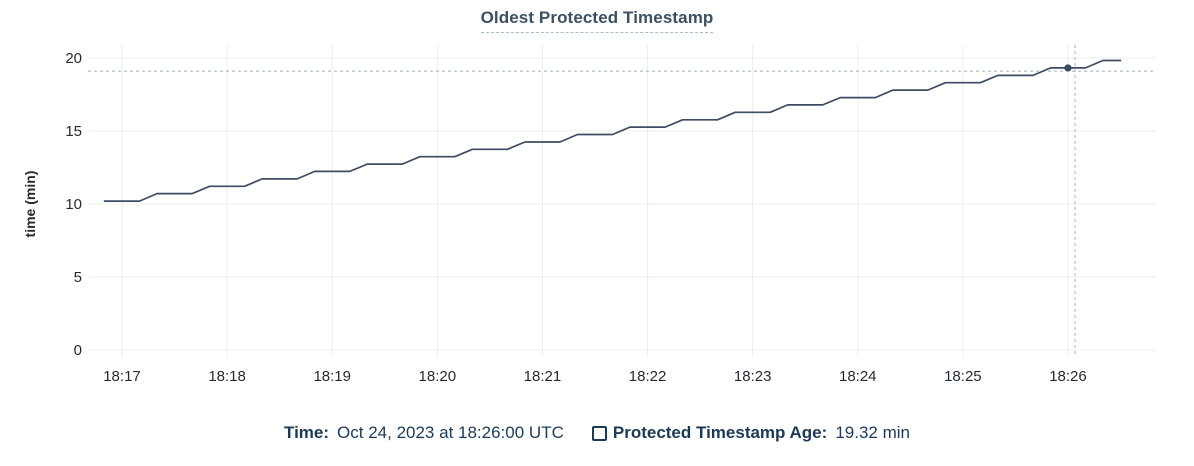  What do you see at coordinates (858, 376) in the screenshot?
I see `x-tick-label: 18:24` at bounding box center [858, 376].